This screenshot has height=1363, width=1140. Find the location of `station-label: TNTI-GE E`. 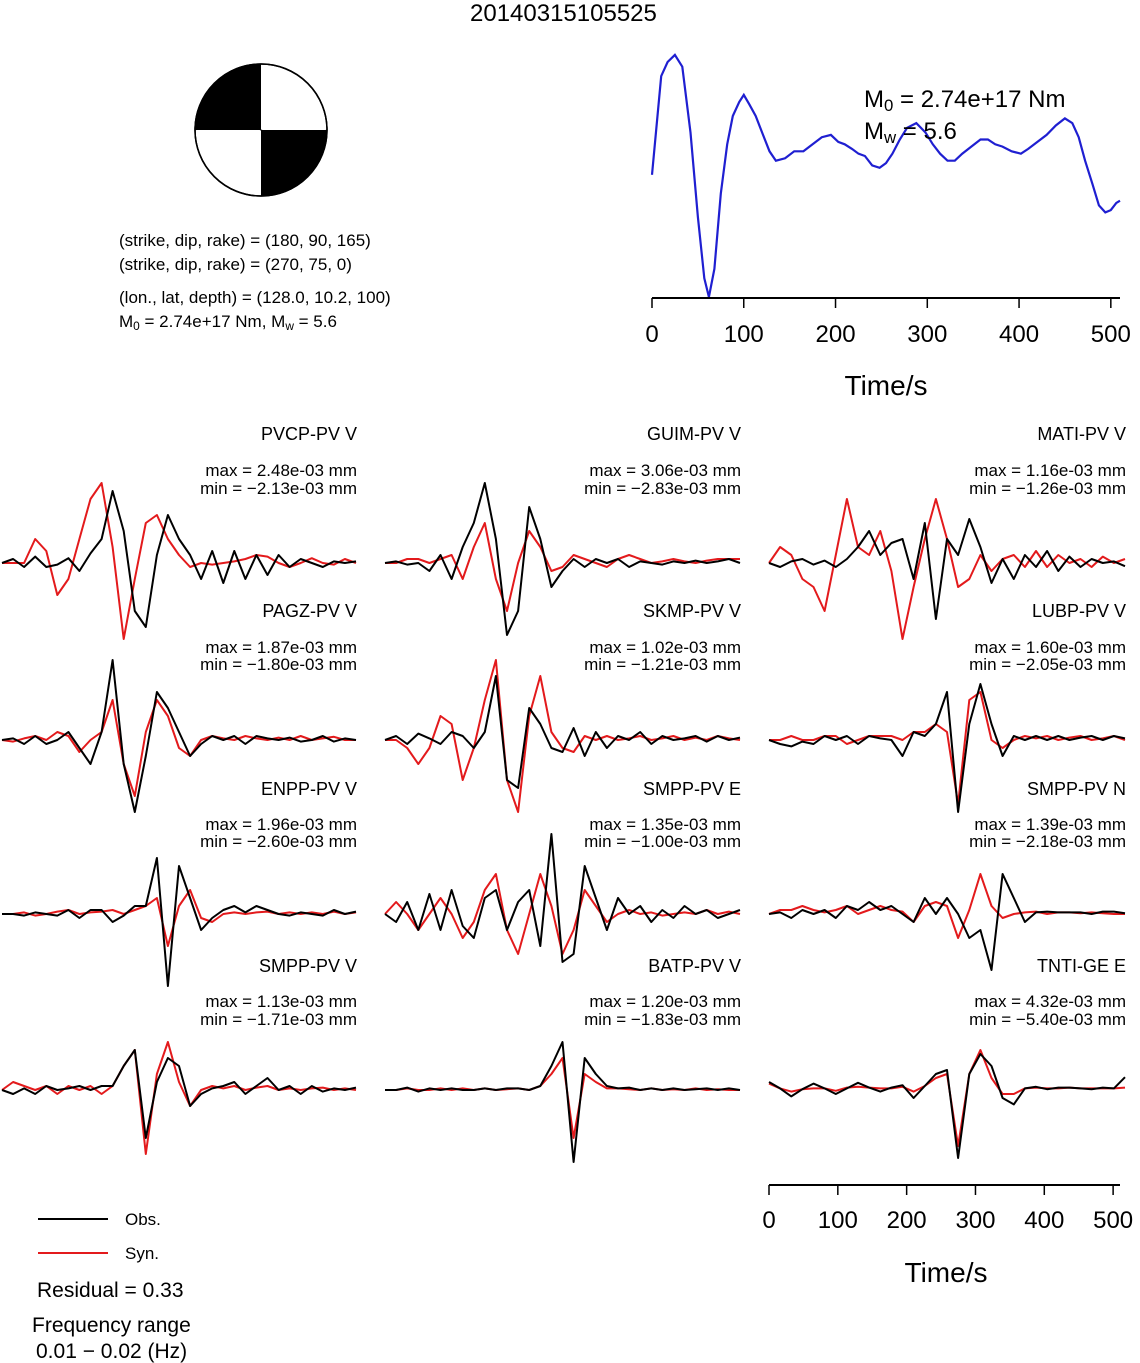

station-label: TNTI-GE E is located at coordinates (1081, 966).